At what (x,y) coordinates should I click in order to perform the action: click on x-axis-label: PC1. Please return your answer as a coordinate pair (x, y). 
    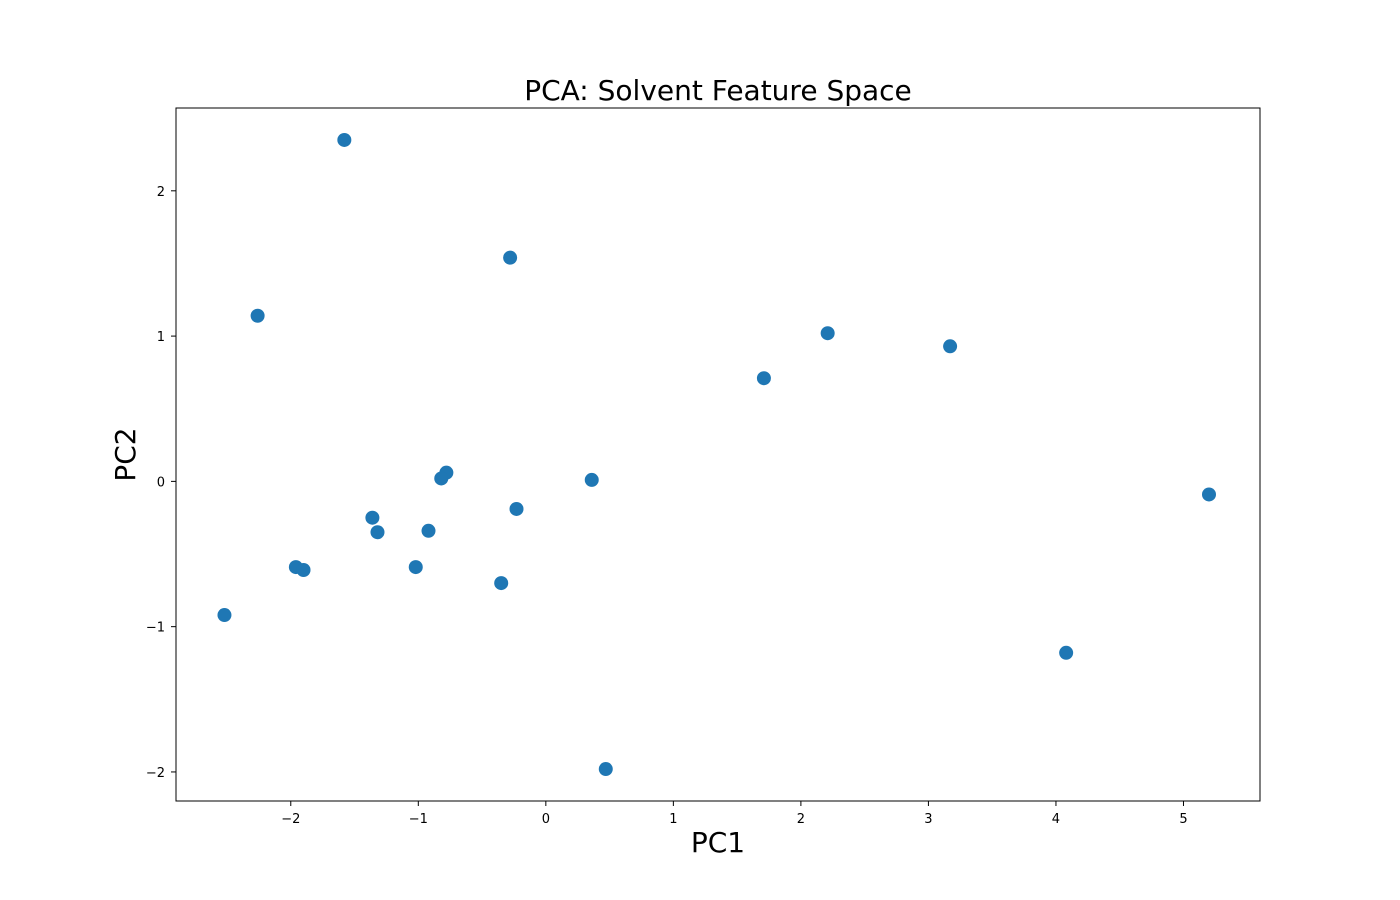
    Looking at the image, I should click on (718, 842).